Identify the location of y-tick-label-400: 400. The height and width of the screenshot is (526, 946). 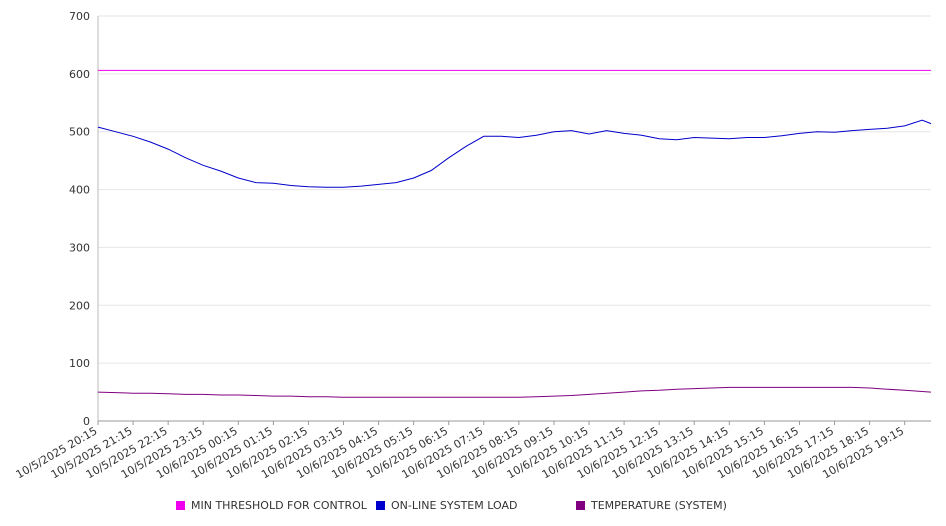
(79, 190).